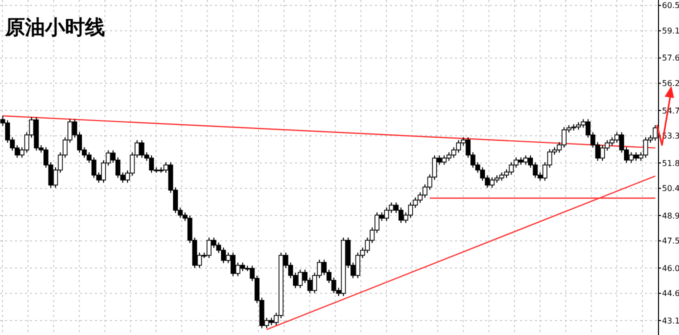 The height and width of the screenshot is (335, 679). Describe the element at coordinates (670, 321) in the screenshot. I see `y-tick-label: 43.1` at that location.